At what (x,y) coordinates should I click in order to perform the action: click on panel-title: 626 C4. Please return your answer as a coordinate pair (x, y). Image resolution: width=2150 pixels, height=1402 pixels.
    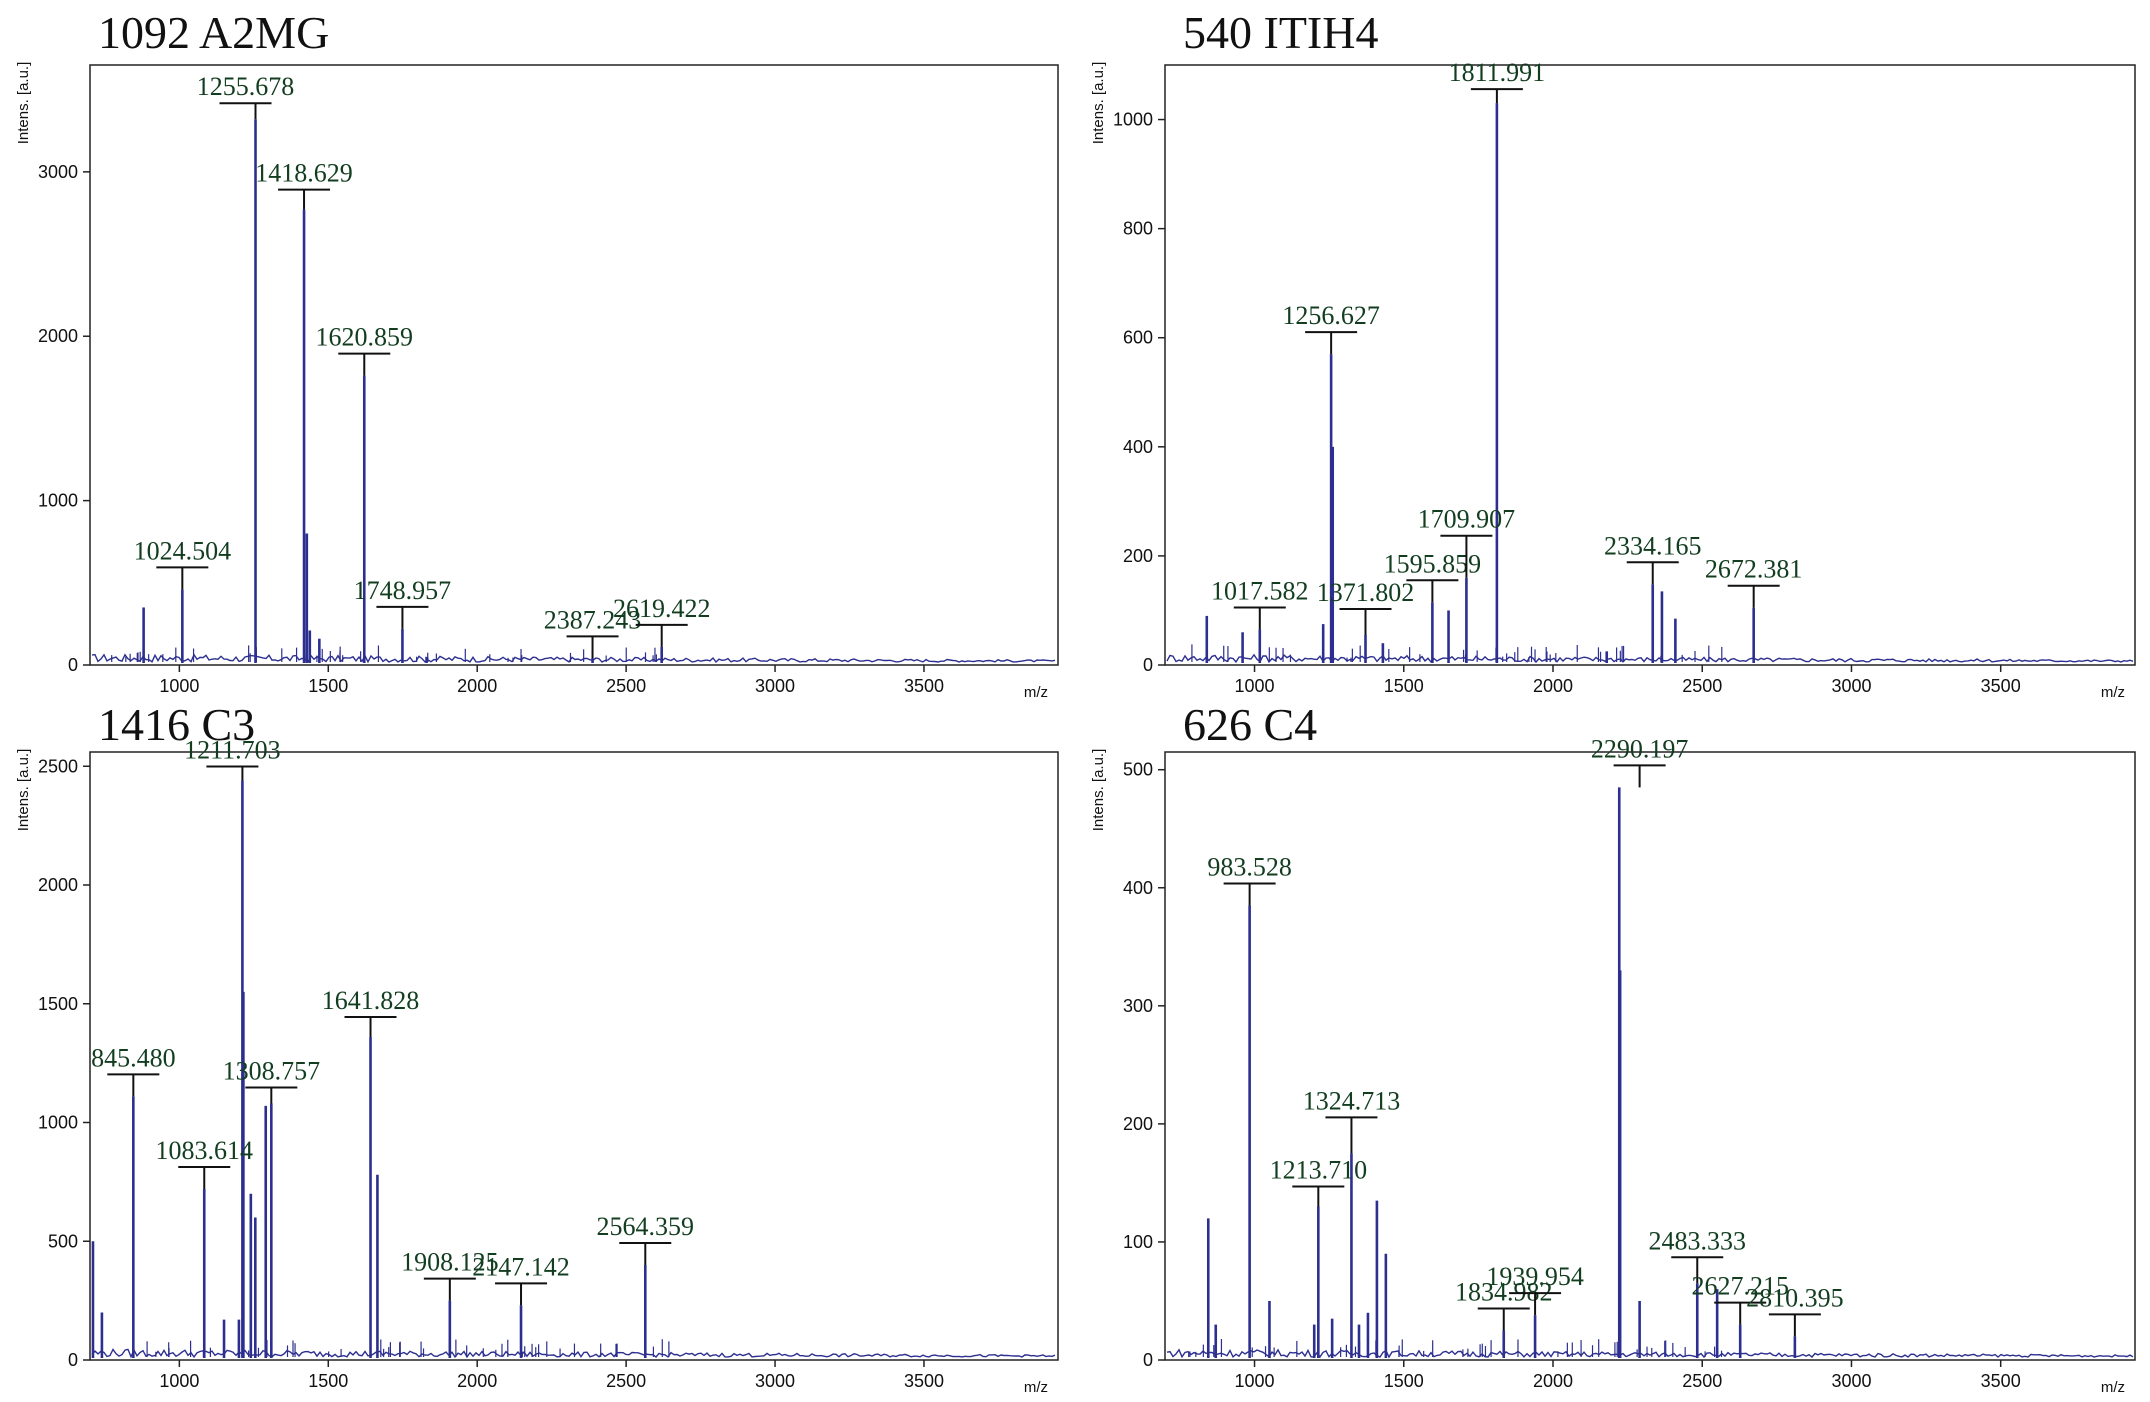
    Looking at the image, I should click on (1250, 724).